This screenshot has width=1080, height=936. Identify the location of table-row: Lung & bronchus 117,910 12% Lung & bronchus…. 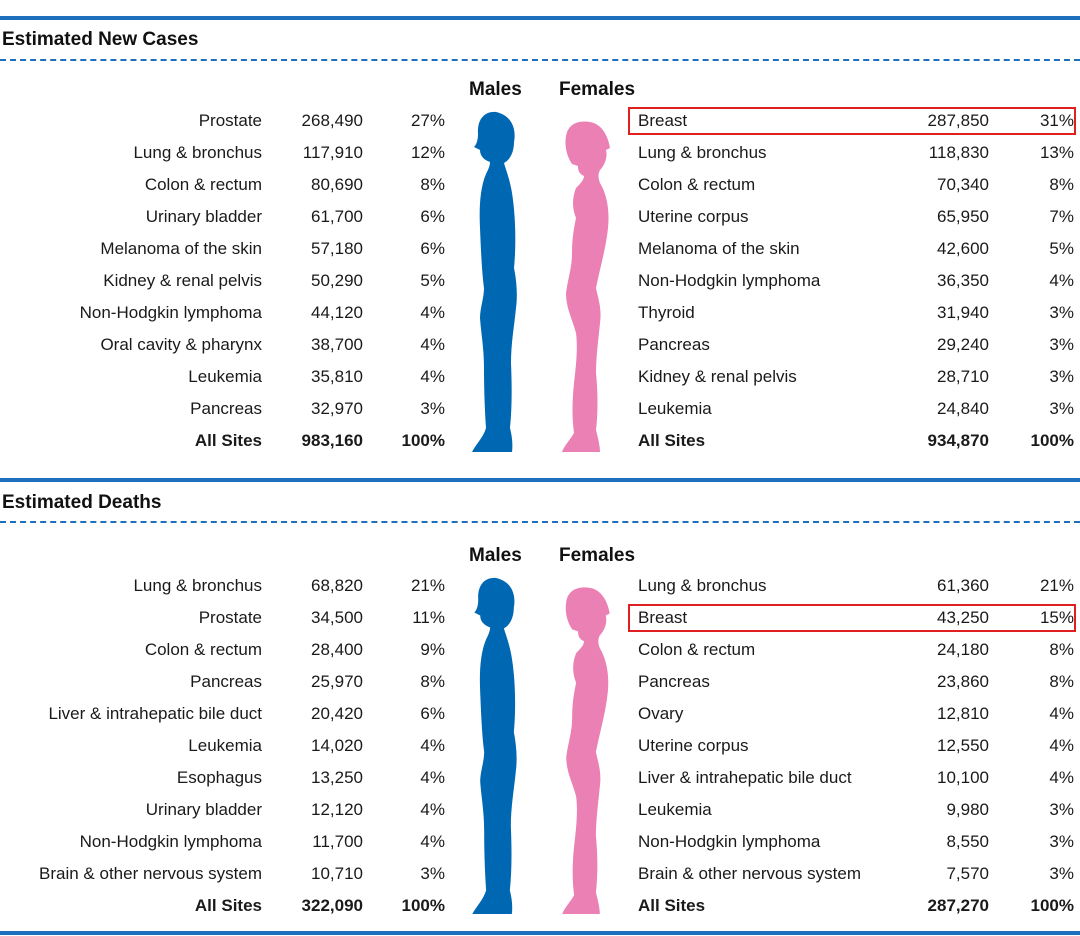
(540, 153).